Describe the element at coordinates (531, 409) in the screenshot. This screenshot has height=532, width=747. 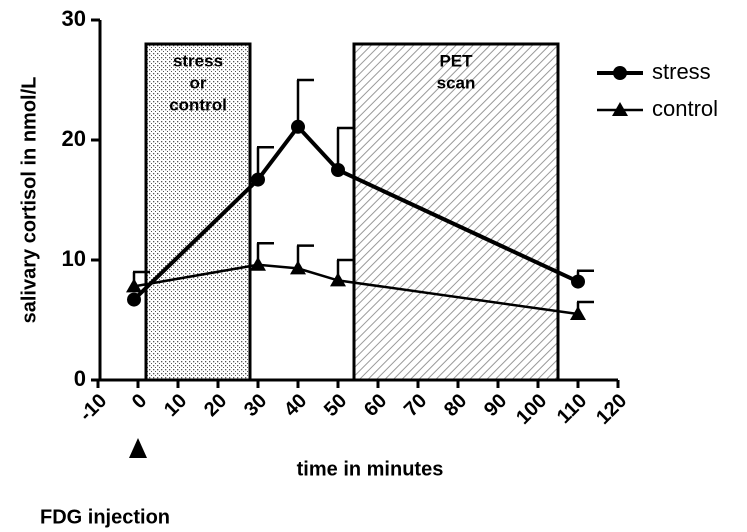
I see `x-tick-label: 100` at that location.